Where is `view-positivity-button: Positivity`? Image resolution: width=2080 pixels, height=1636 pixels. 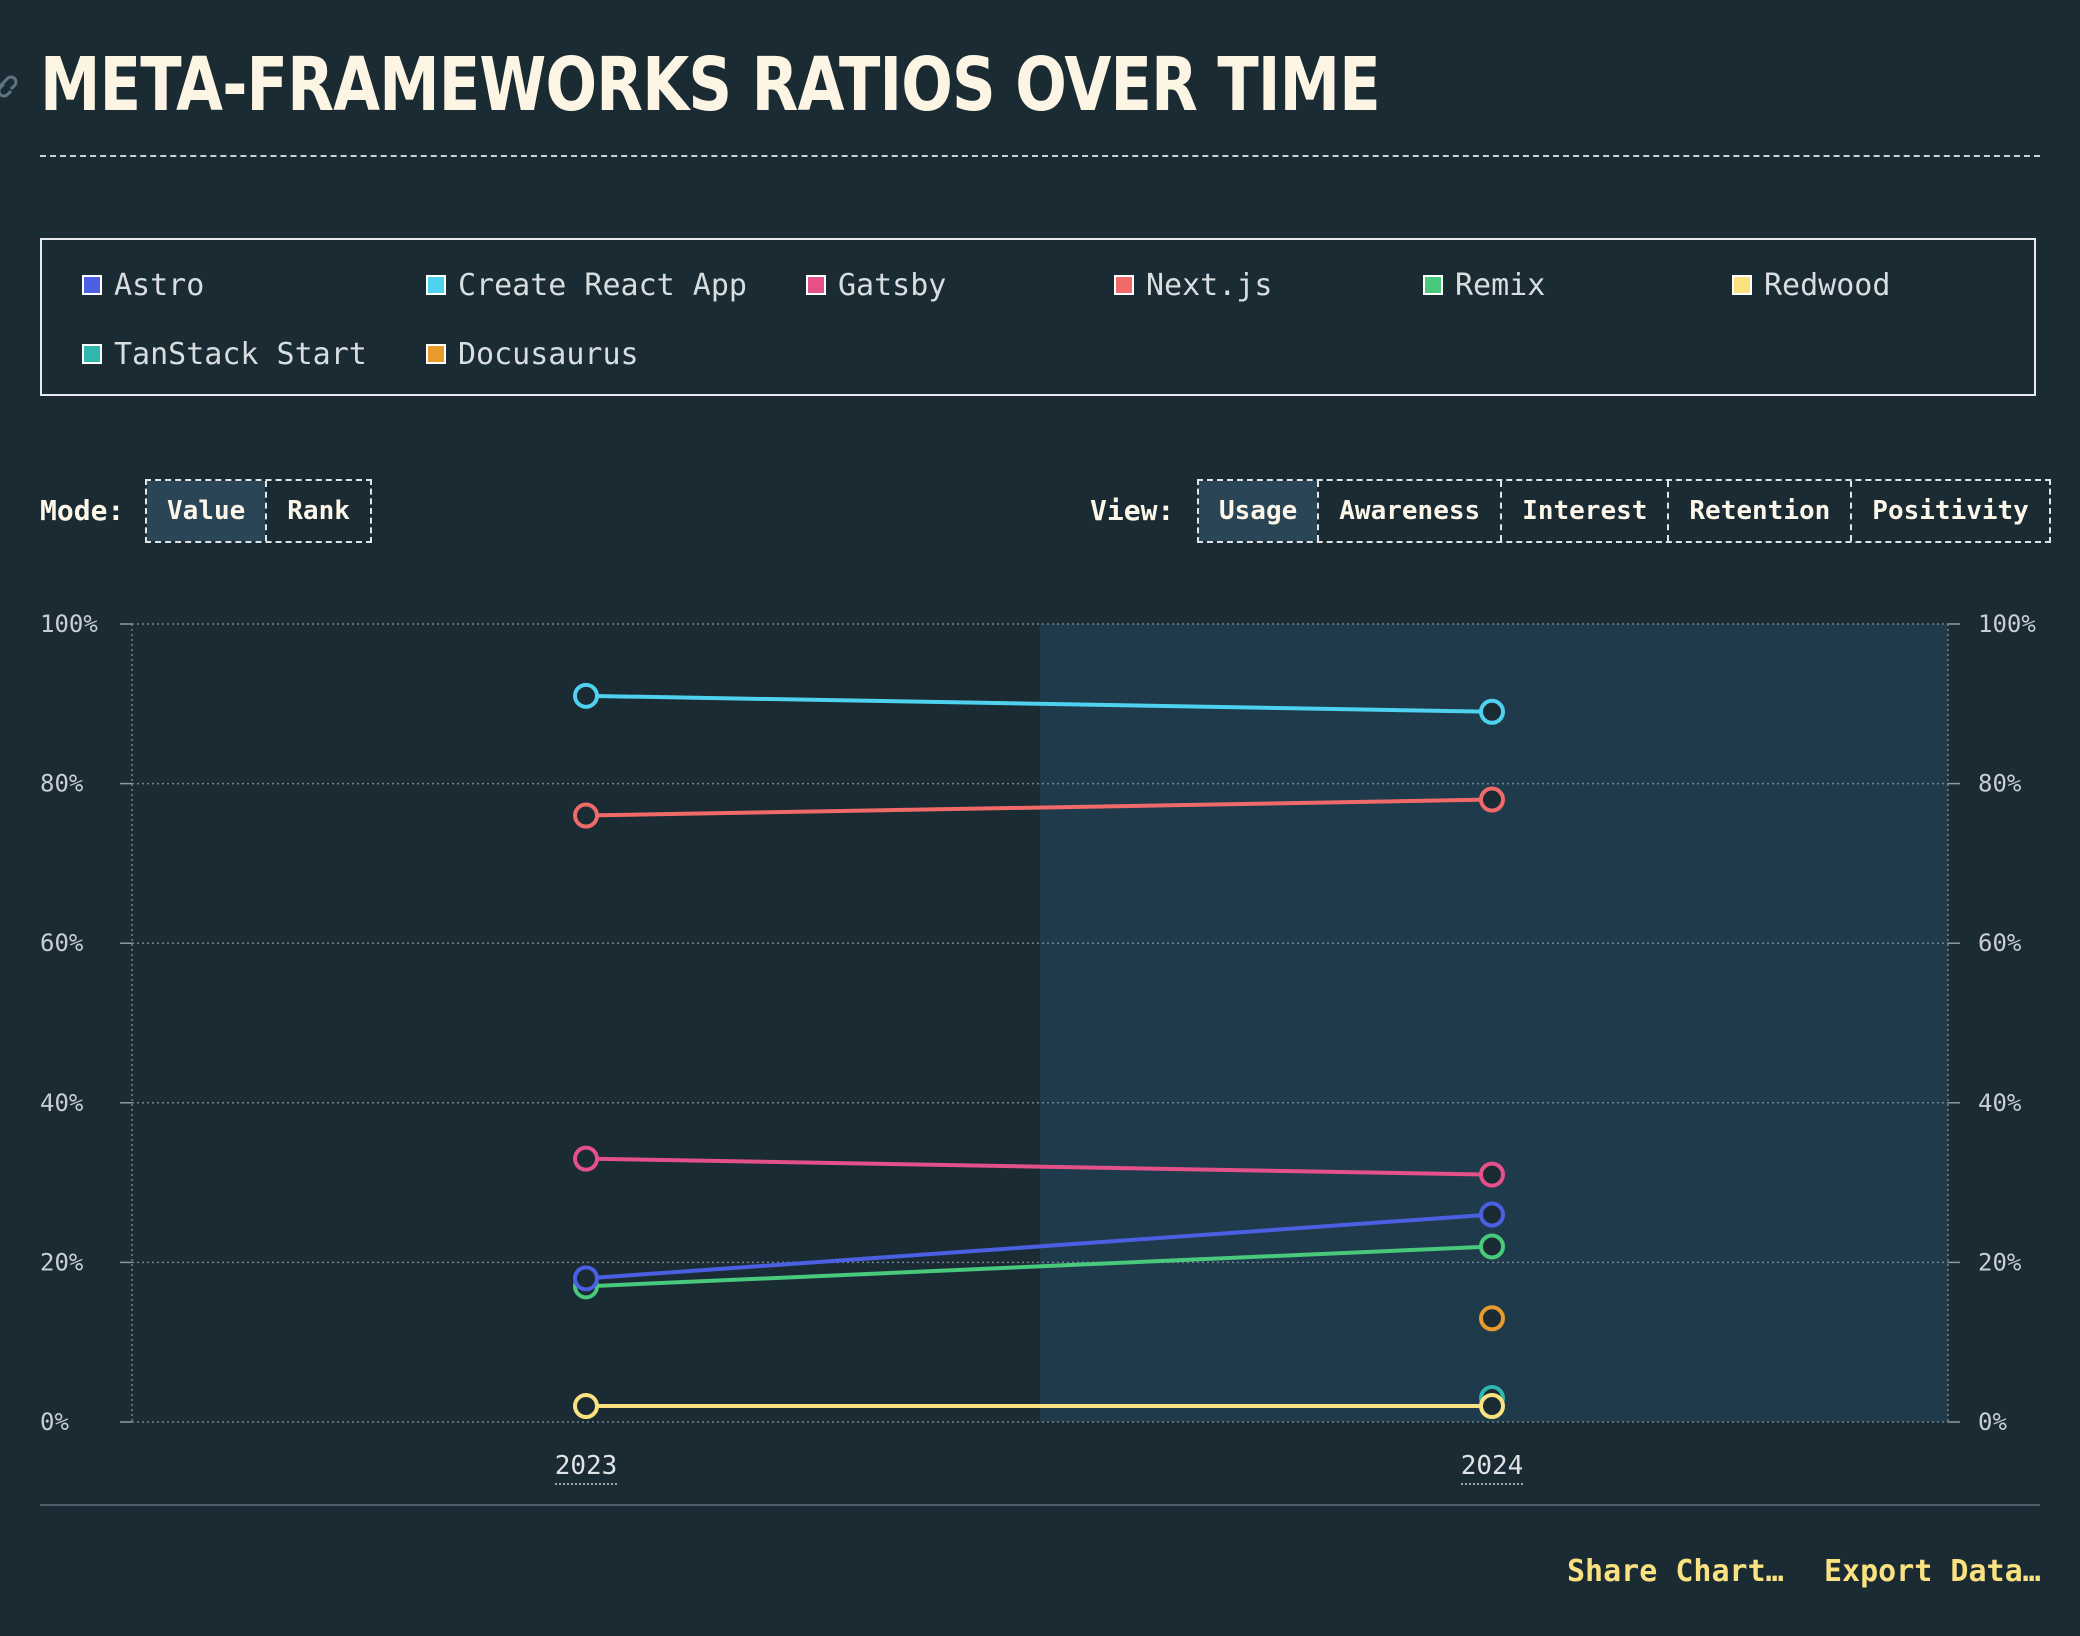 view-positivity-button: Positivity is located at coordinates (1949, 511).